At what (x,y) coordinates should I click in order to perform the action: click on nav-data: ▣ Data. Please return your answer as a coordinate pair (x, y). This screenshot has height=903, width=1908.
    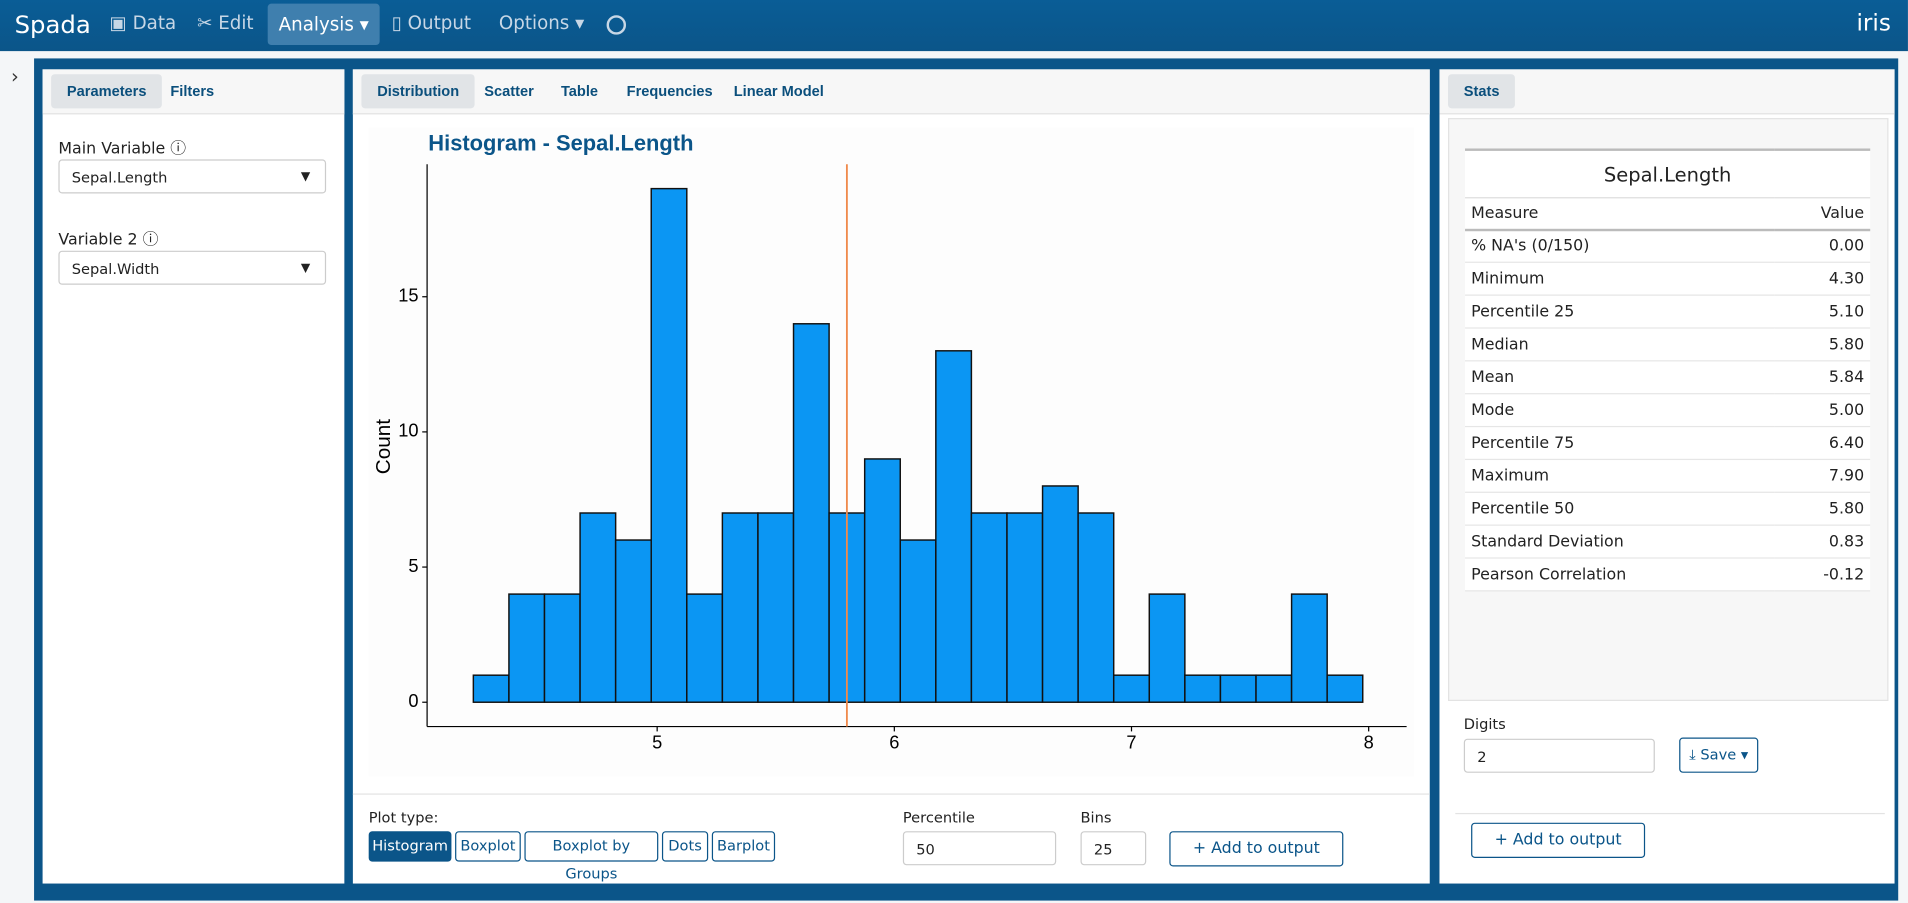
    Looking at the image, I should click on (143, 23).